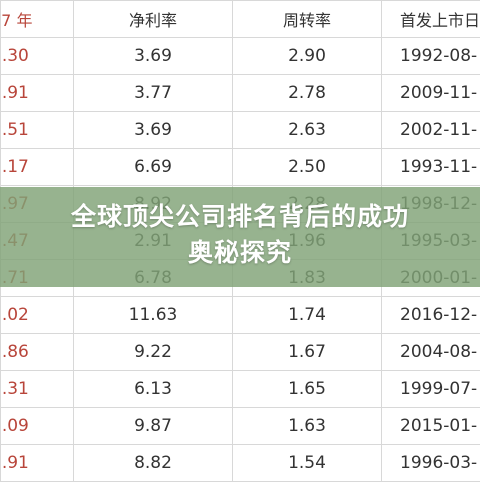  I want to click on table-cell-value: 9.22, so click(153, 352).